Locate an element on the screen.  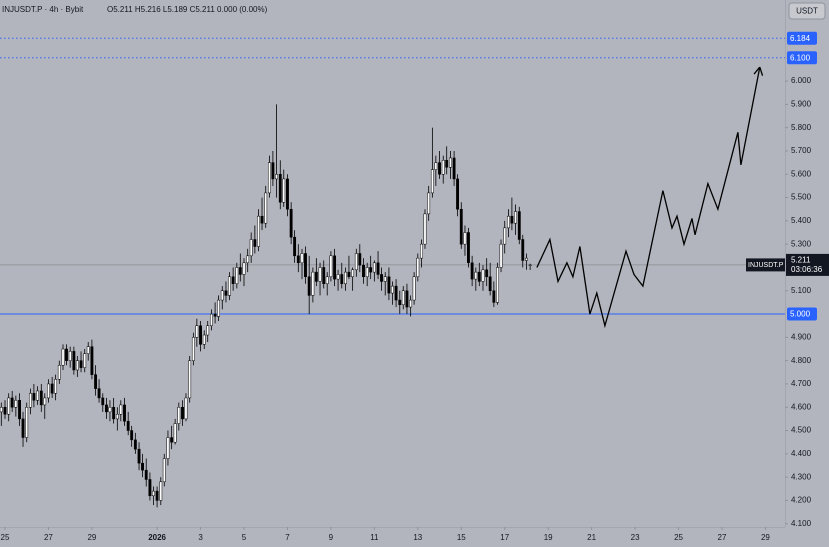
x-tick-label: 23 is located at coordinates (635, 537).